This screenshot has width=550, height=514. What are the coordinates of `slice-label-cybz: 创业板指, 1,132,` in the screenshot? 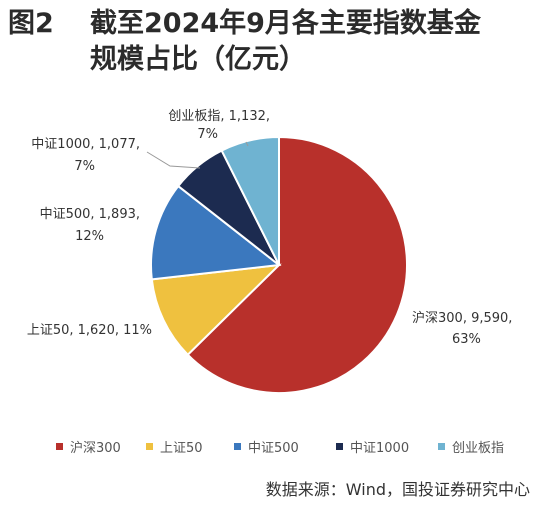 It's located at (219, 116).